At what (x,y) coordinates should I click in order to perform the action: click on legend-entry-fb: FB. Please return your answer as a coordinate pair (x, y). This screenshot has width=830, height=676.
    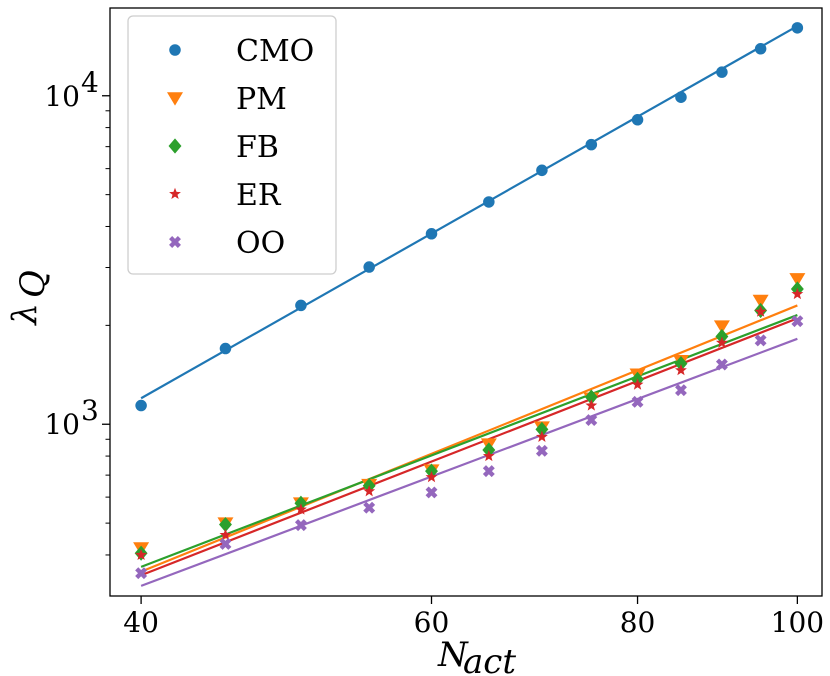
    Looking at the image, I should click on (223, 147).